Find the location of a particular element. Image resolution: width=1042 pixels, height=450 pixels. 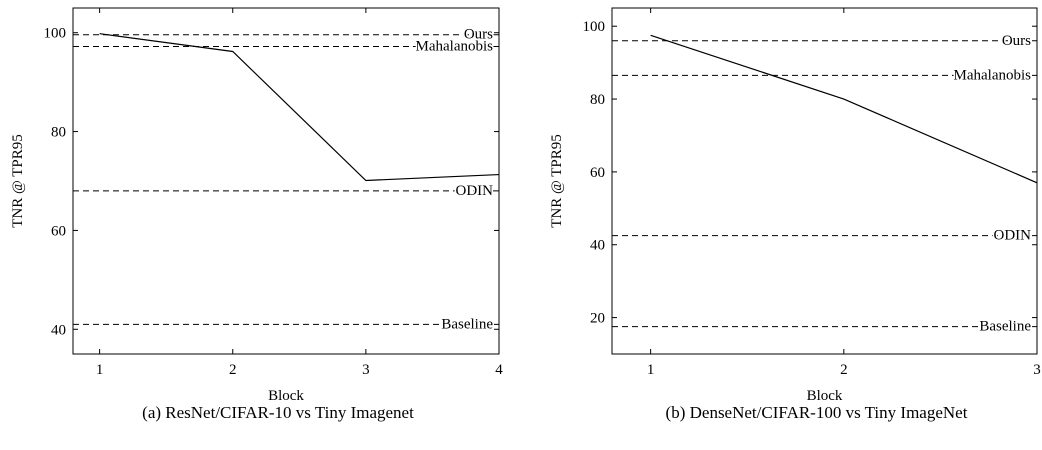

y-tick-label: 20 is located at coordinates (597, 319).